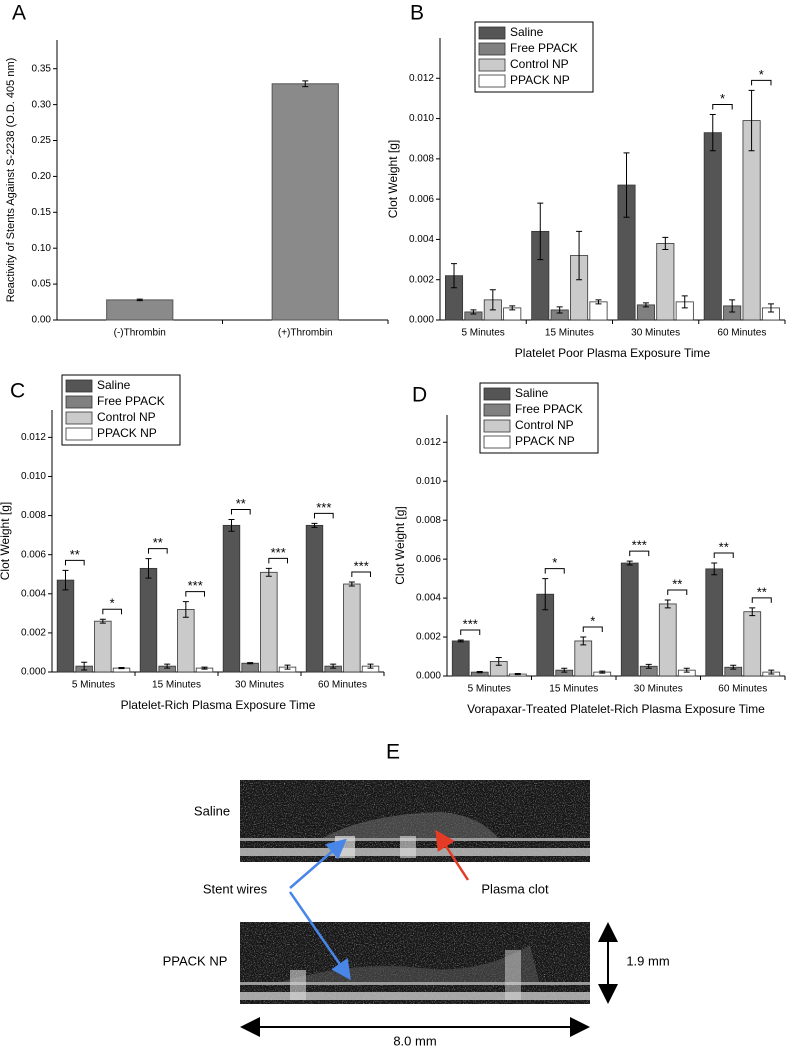  What do you see at coordinates (415, 821) in the screenshot?
I see `ultrasound-saline` at bounding box center [415, 821].